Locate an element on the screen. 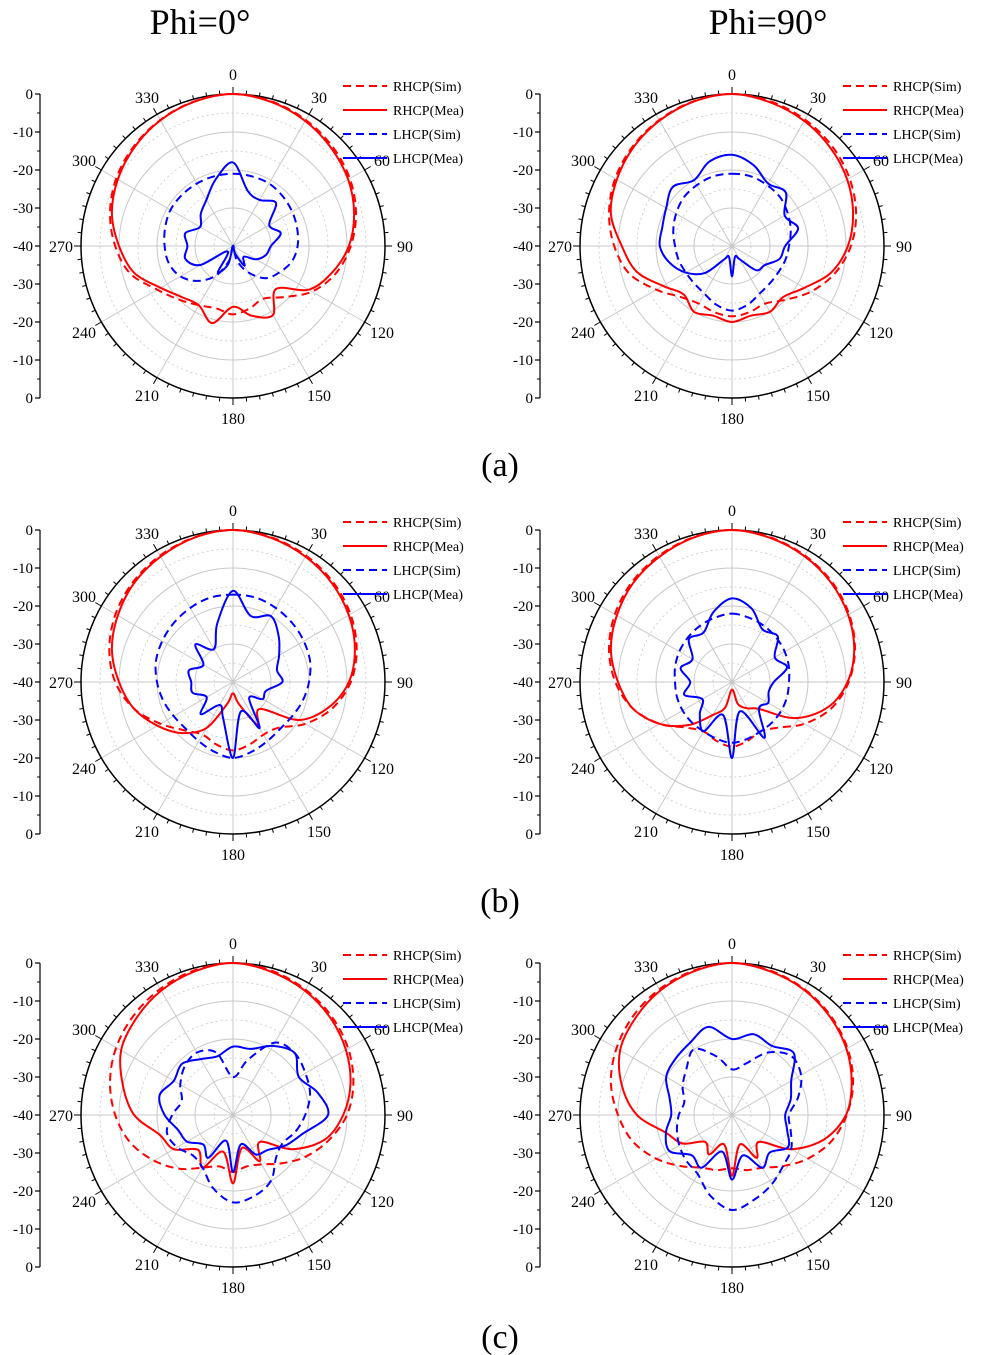  series-lhcp-mea is located at coordinates (734, 678).